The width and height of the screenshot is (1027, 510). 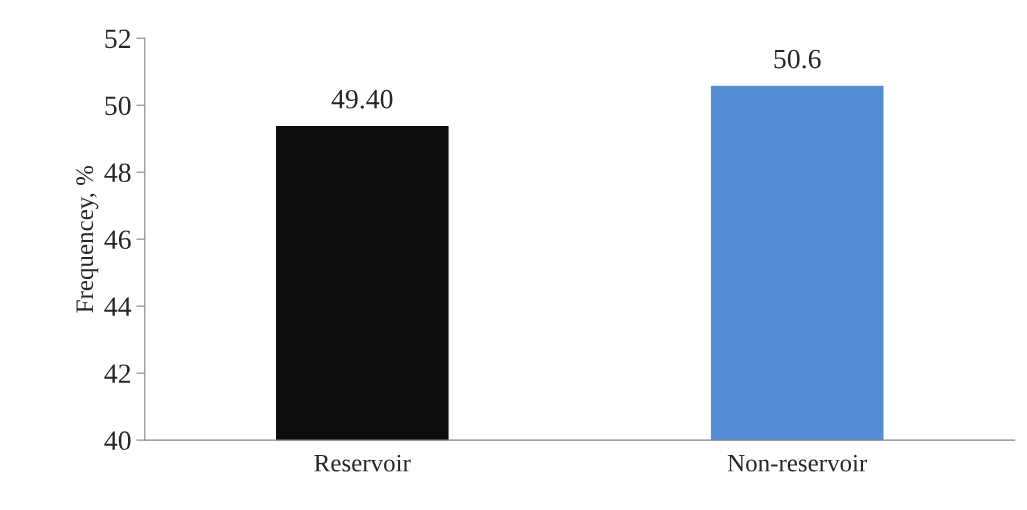 What do you see at coordinates (118, 306) in the screenshot?
I see `y-tick-label: 44` at bounding box center [118, 306].